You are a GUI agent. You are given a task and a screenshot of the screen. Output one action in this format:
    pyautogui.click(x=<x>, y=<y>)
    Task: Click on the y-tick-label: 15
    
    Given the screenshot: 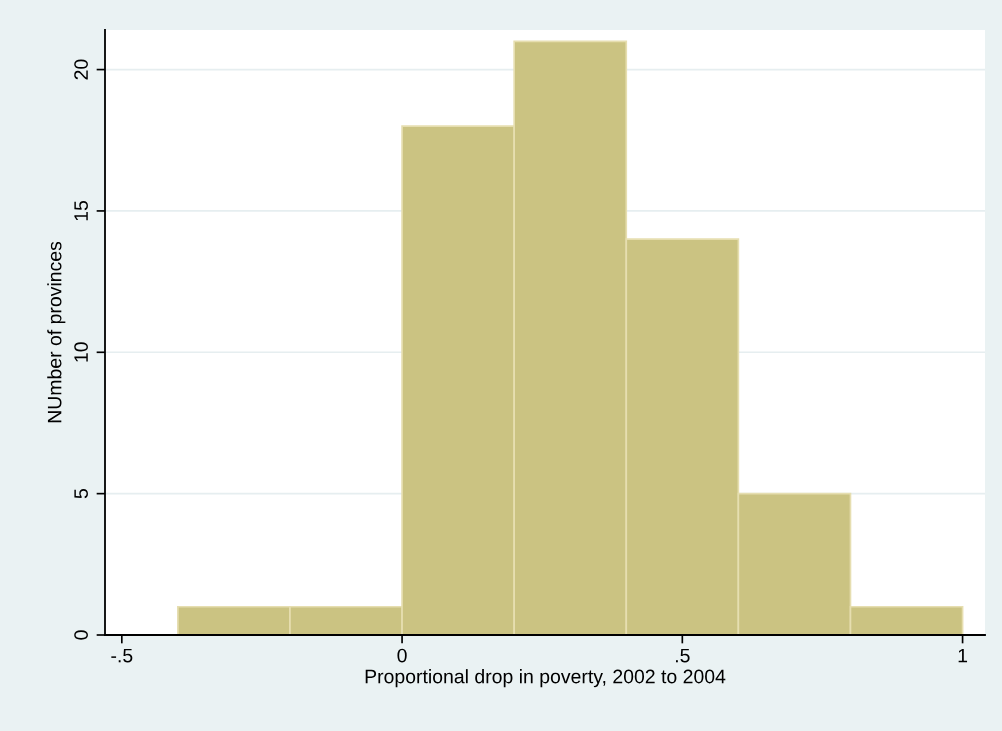 What is the action you would take?
    pyautogui.click(x=81, y=210)
    